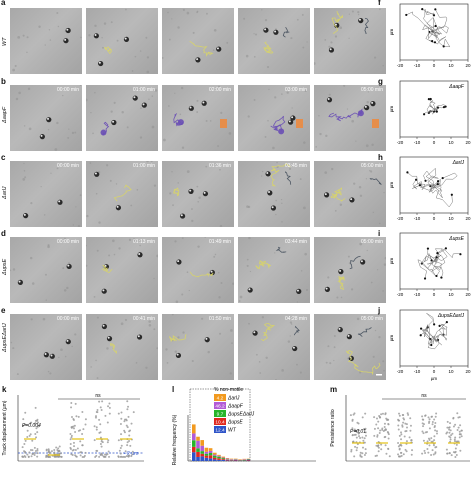 The height and width of the screenshot is (479, 474). What do you see at coordinates (220, 319) in the screenshot?
I see `timestamp-label: 01:50 min` at bounding box center [220, 319].